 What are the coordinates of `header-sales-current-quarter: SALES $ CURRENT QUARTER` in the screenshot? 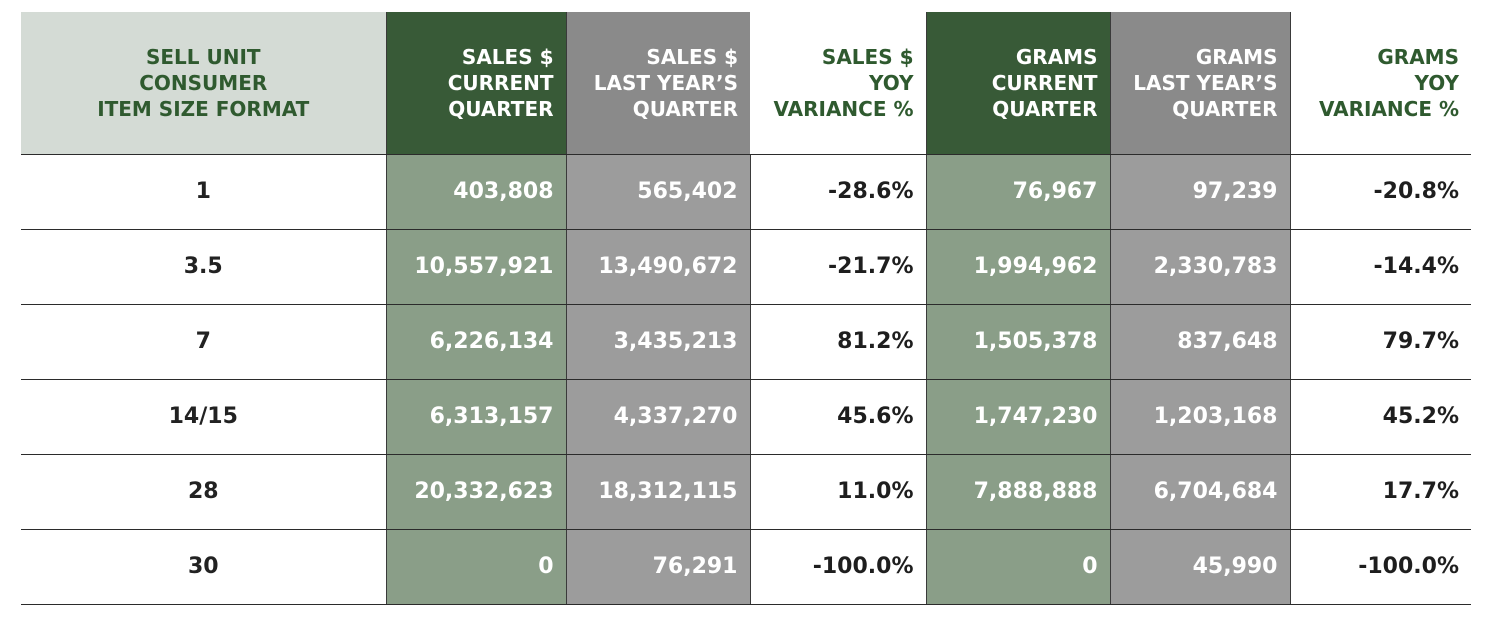 It's located at (475, 83).